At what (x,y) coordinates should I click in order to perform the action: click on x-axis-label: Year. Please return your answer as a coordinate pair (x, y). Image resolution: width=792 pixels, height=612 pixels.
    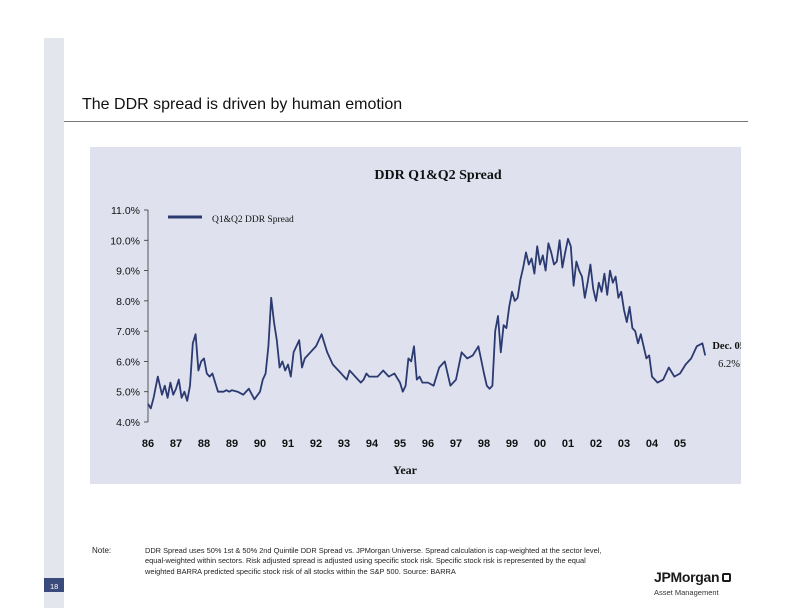
    Looking at the image, I should click on (405, 470).